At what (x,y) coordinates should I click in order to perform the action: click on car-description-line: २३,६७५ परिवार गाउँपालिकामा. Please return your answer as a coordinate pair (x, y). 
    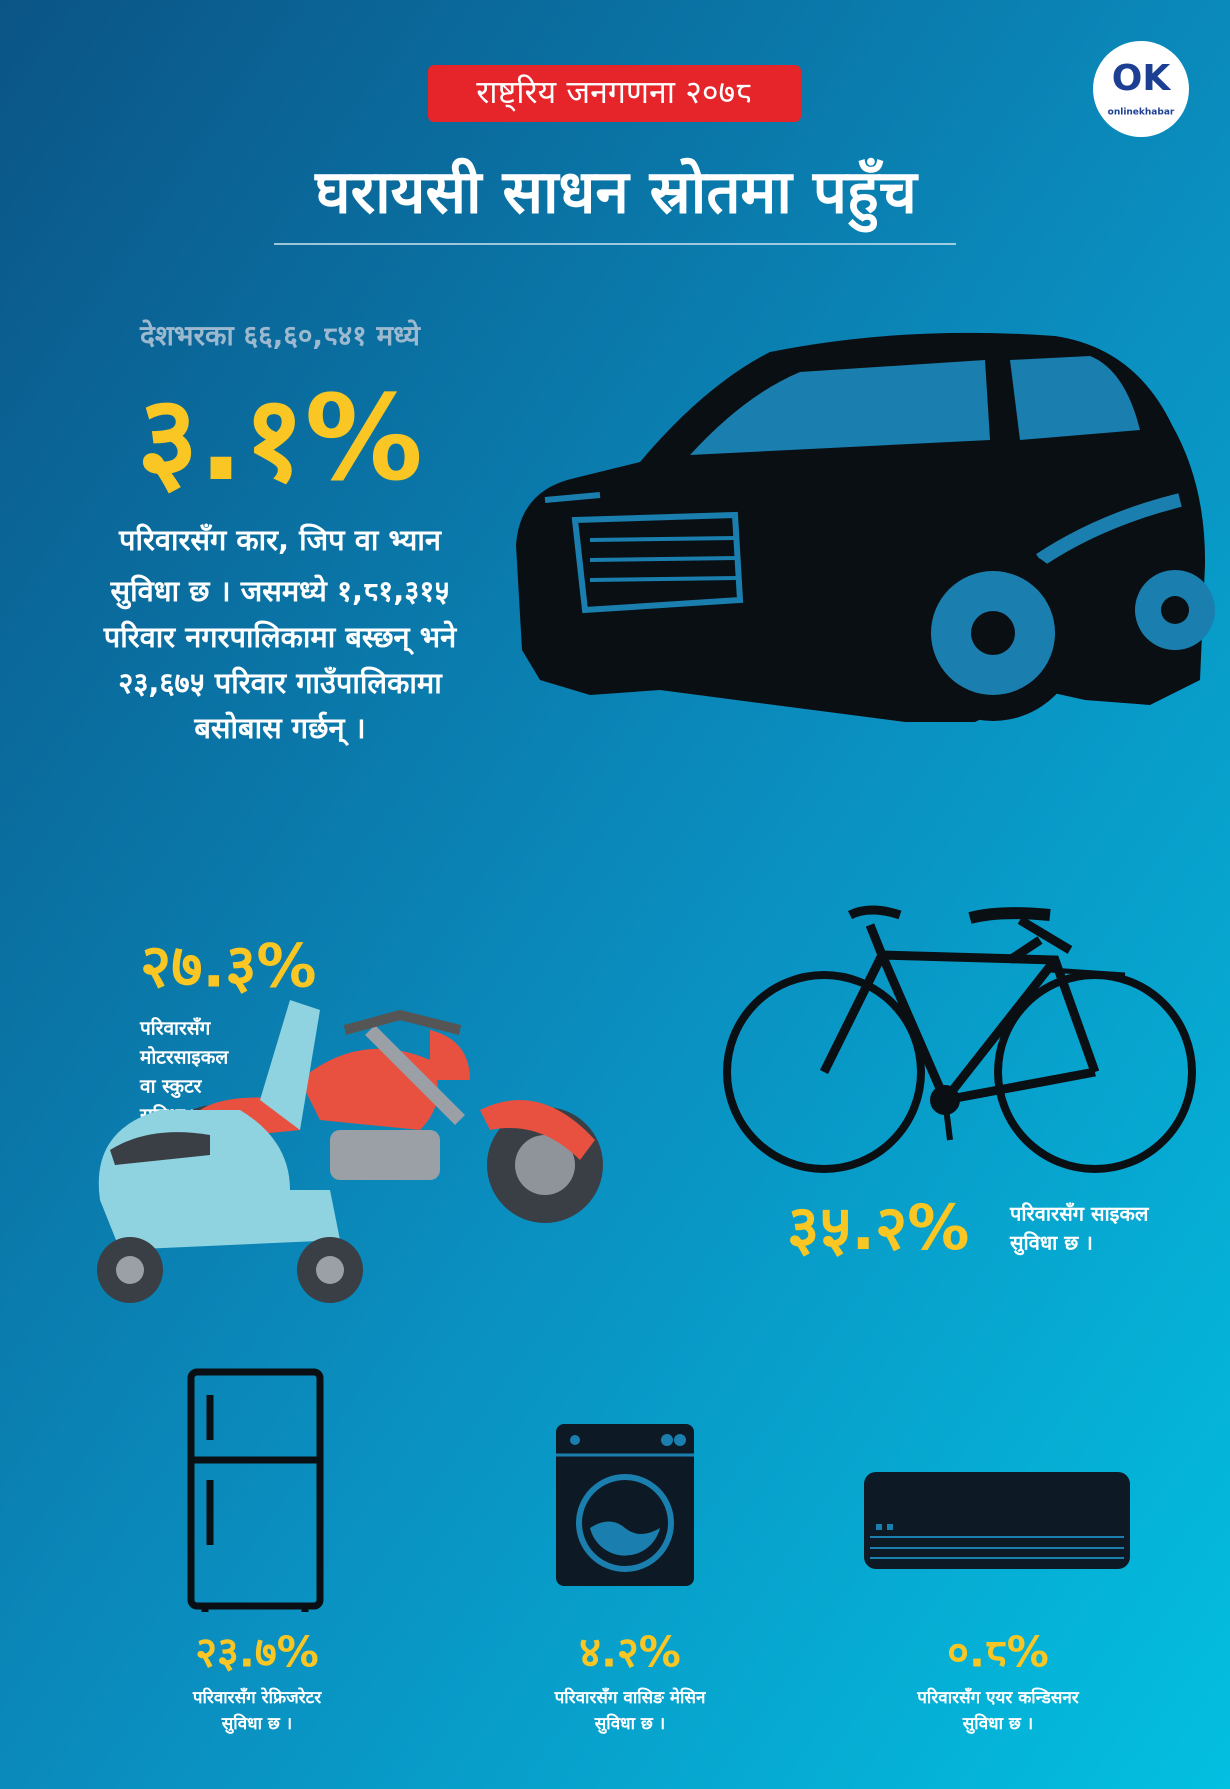
    Looking at the image, I should click on (280, 683).